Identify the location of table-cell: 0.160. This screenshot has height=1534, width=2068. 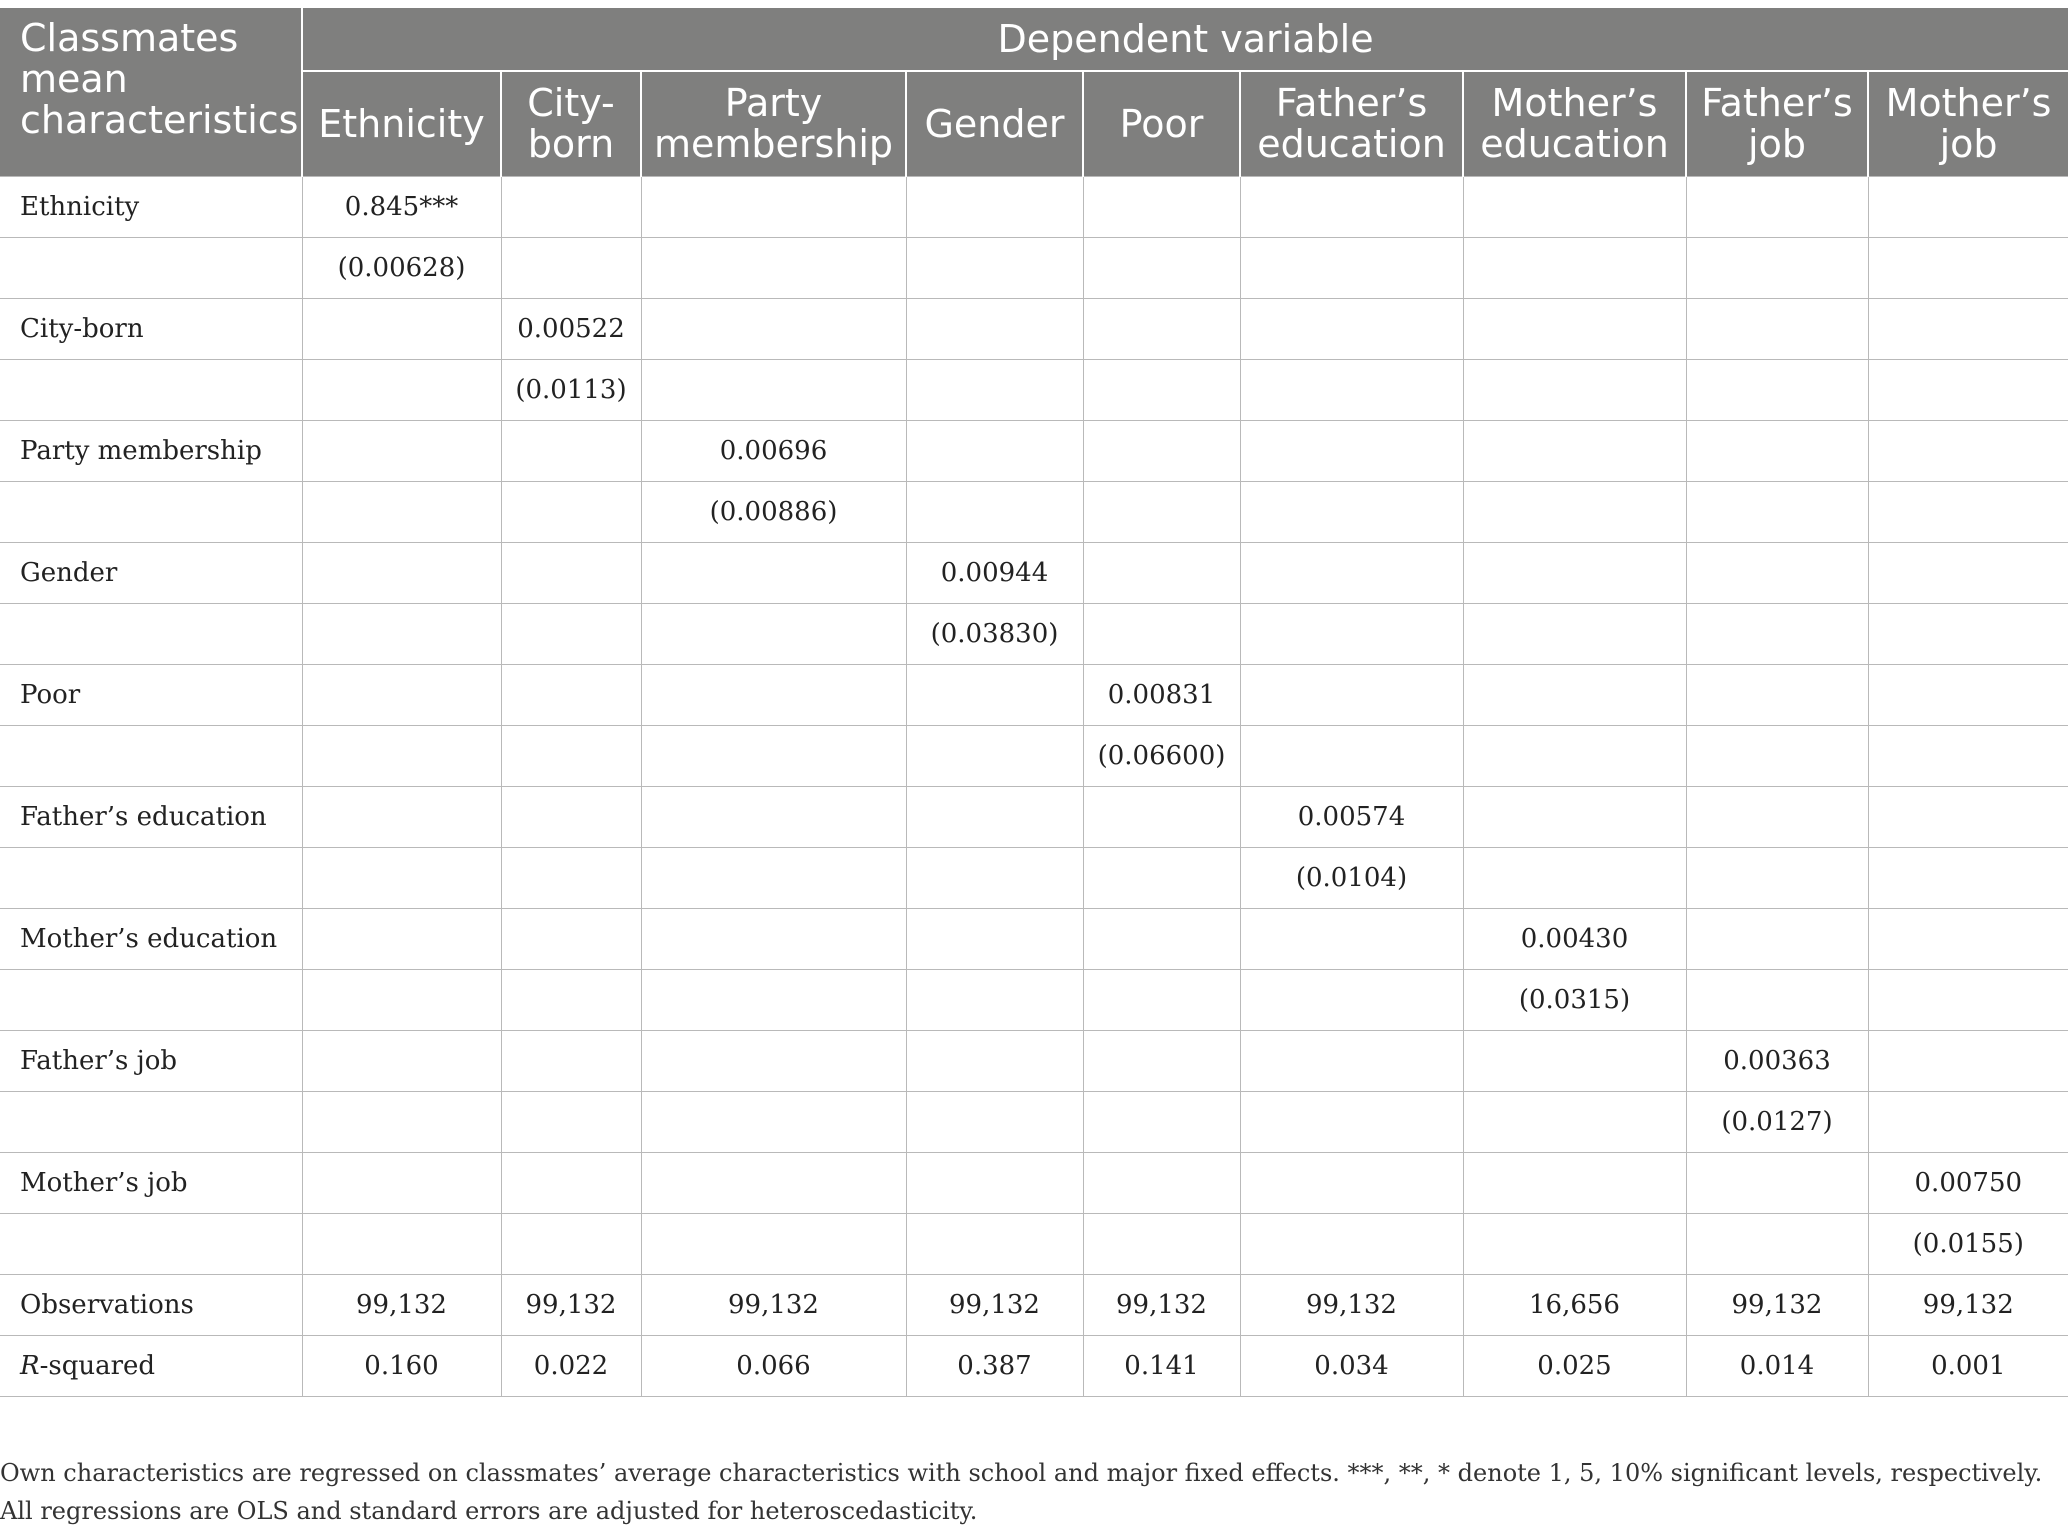
(401, 1366).